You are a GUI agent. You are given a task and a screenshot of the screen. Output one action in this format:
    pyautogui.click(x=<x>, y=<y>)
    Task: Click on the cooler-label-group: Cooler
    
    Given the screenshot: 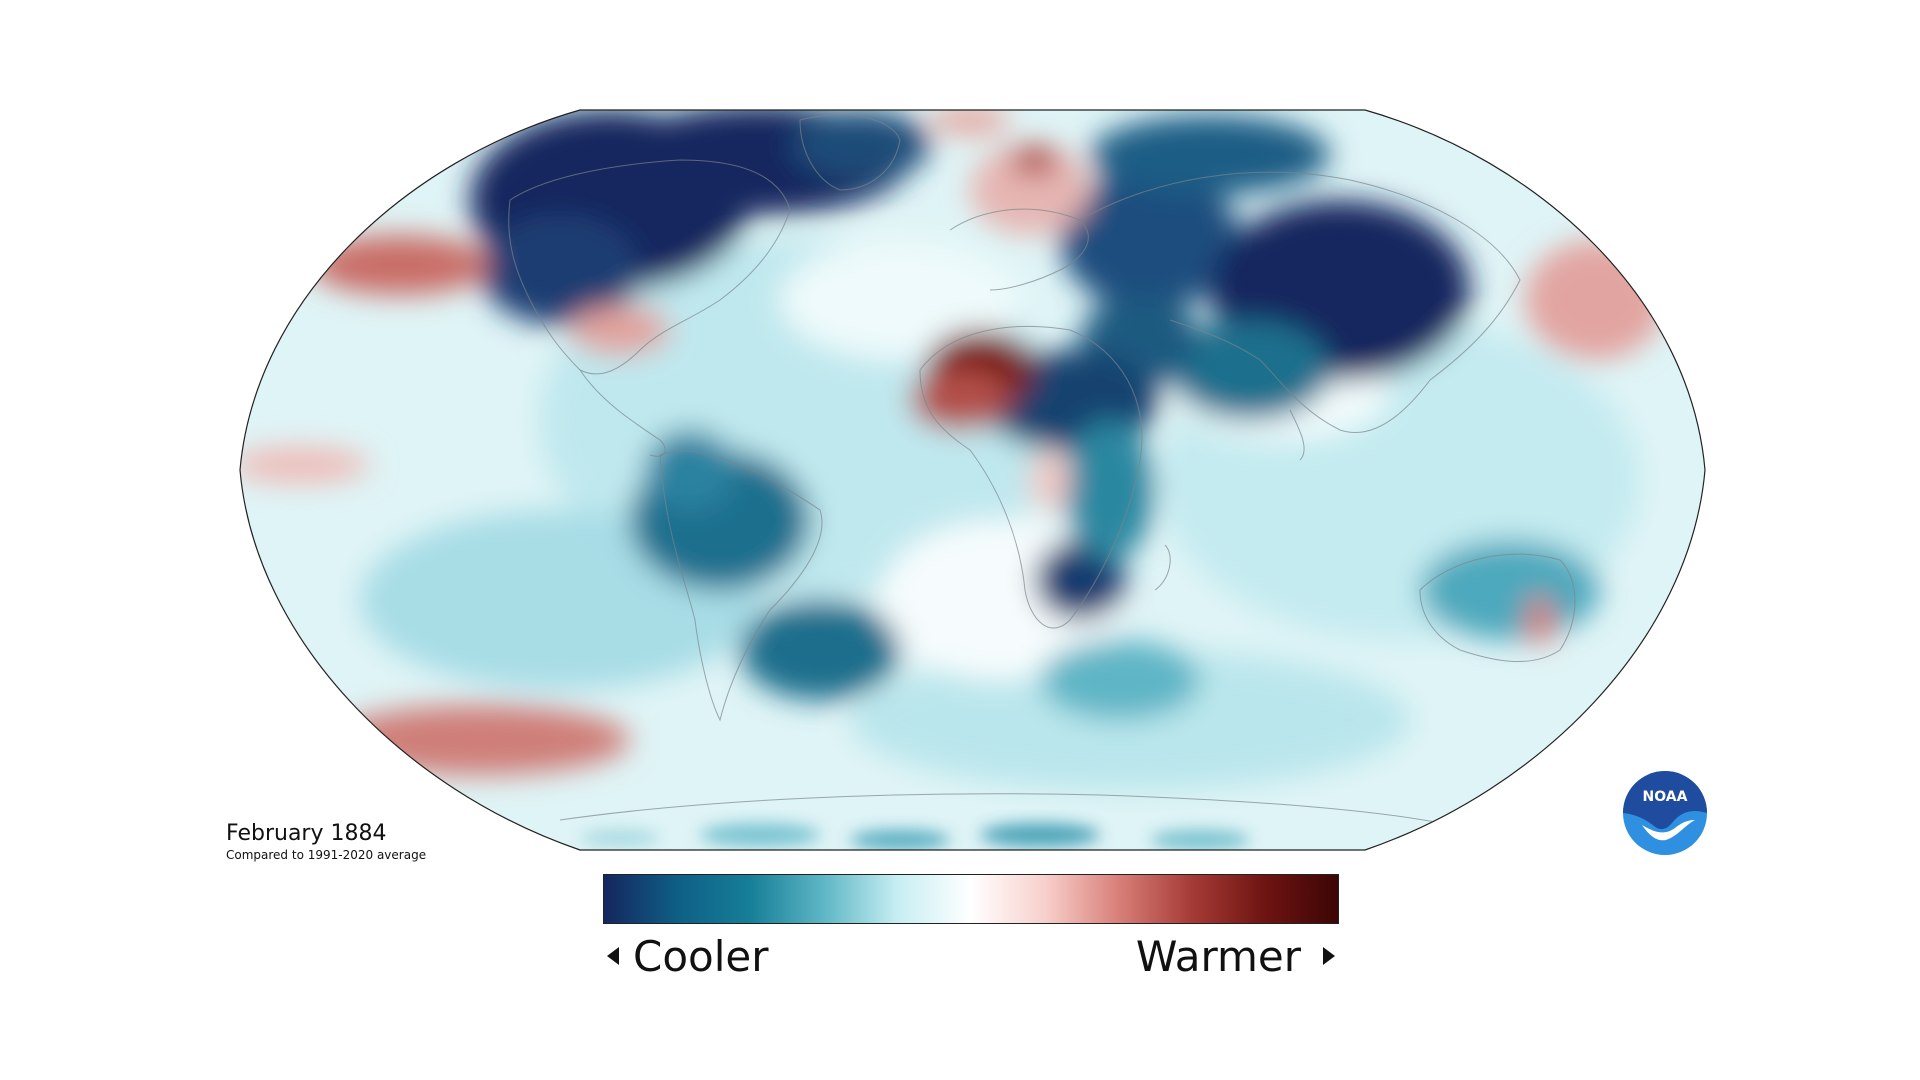 What is the action you would take?
    pyautogui.click(x=686, y=956)
    